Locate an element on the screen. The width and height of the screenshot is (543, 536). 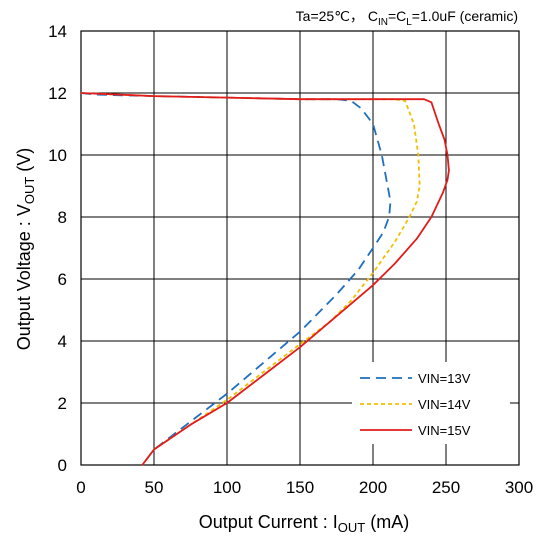
y-tick-label: 4 is located at coordinates (62, 341).